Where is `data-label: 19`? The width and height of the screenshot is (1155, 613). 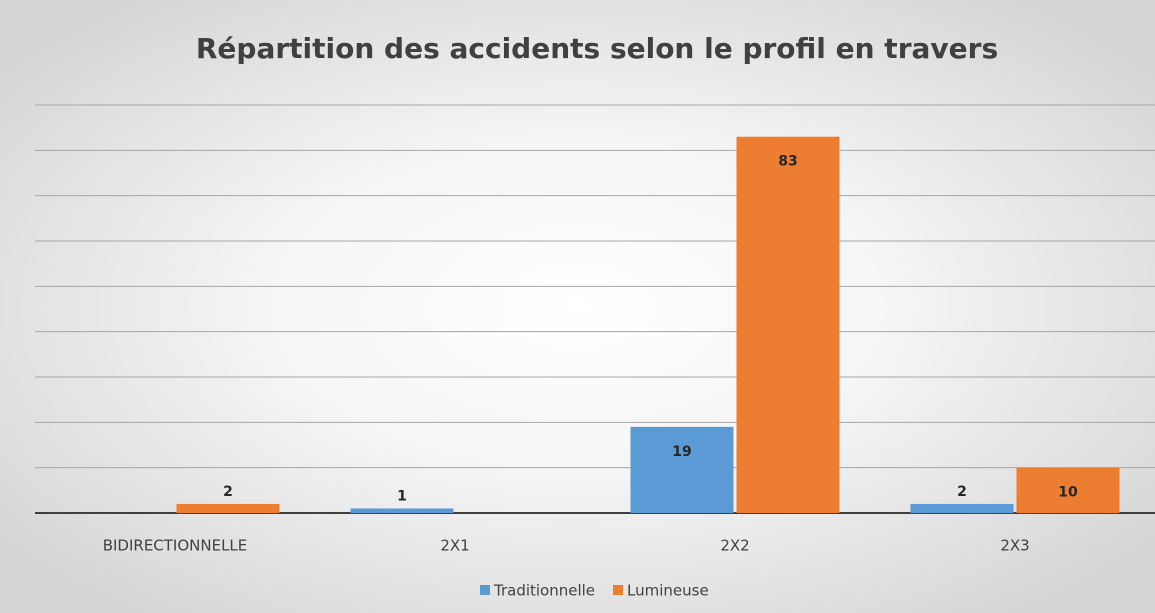
data-label: 19 is located at coordinates (681, 452).